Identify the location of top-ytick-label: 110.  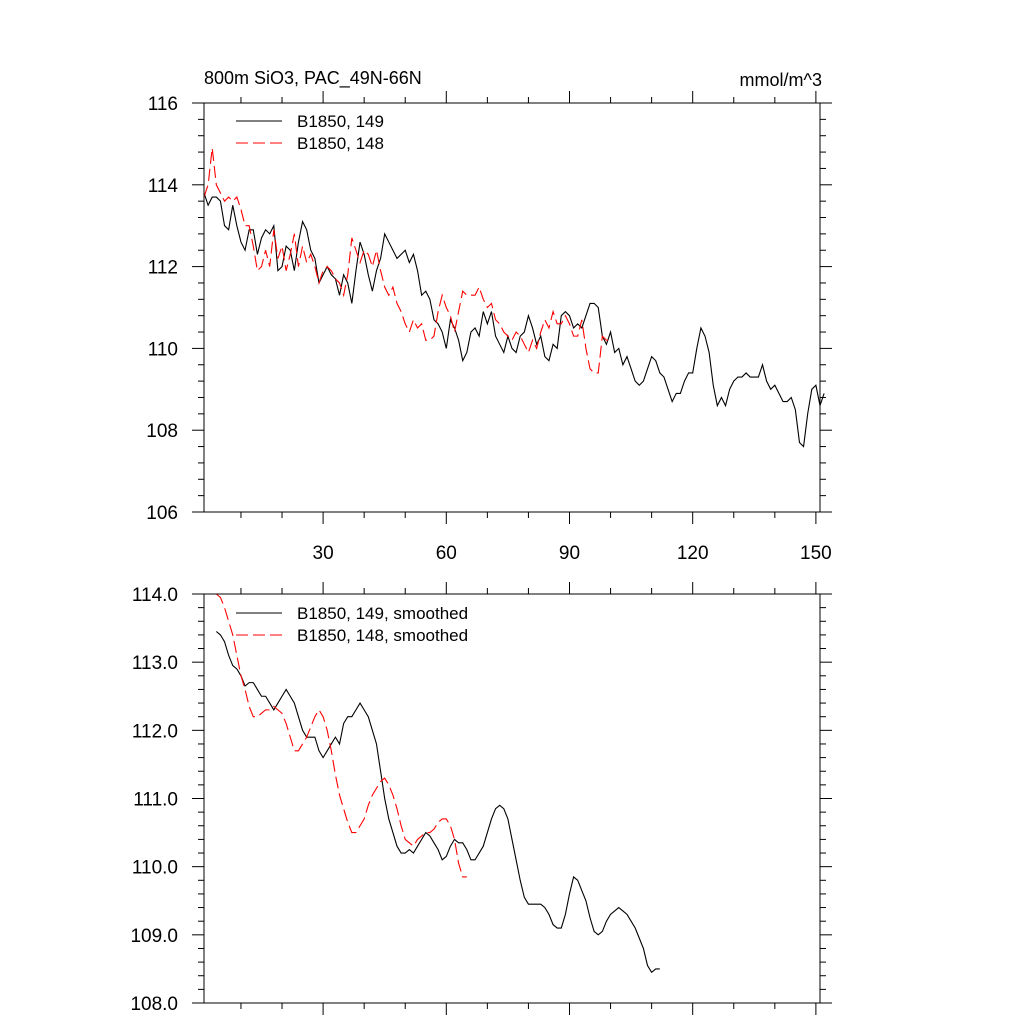
(163, 349).